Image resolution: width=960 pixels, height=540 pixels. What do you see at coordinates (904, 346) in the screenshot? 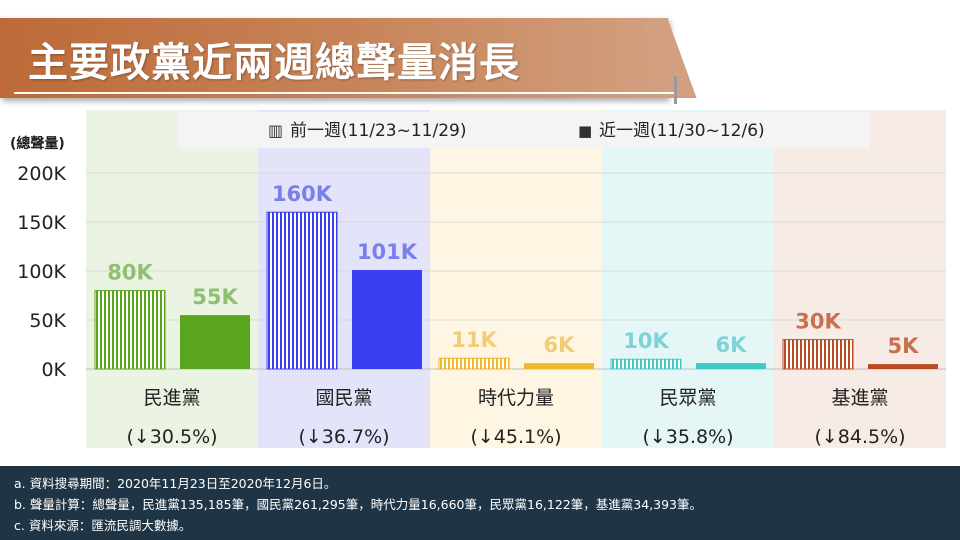
I see `data-label-recent-4: 5K` at bounding box center [904, 346].